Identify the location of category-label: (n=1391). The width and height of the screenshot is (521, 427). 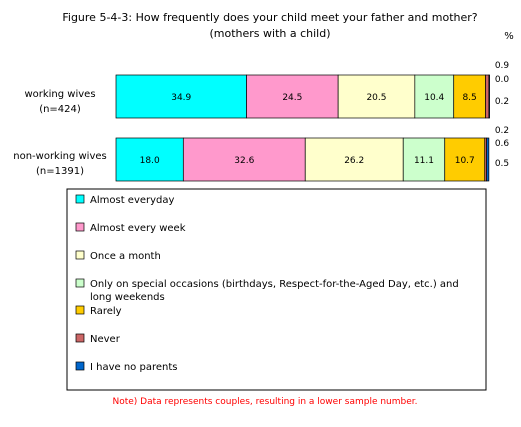
(60, 171).